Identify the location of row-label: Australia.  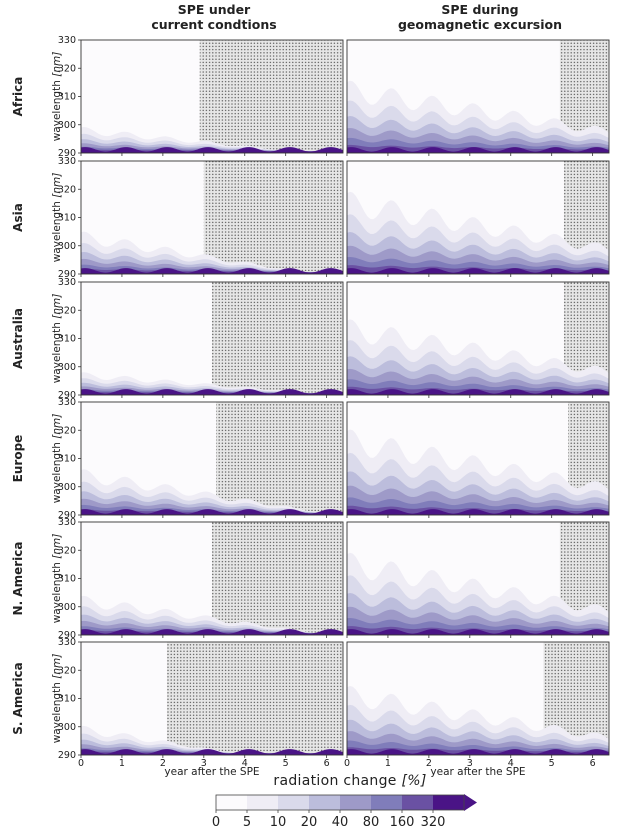
(18, 338).